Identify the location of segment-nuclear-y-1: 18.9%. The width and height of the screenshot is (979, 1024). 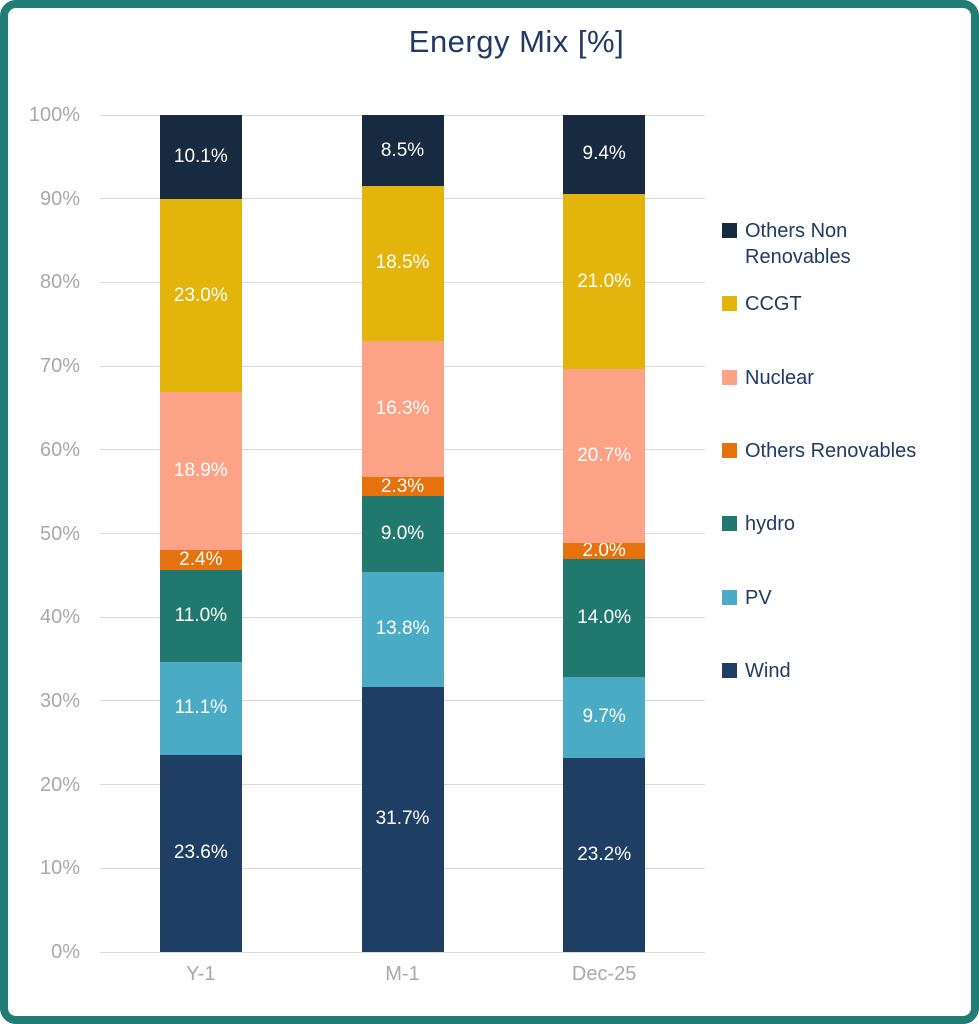
(200, 470).